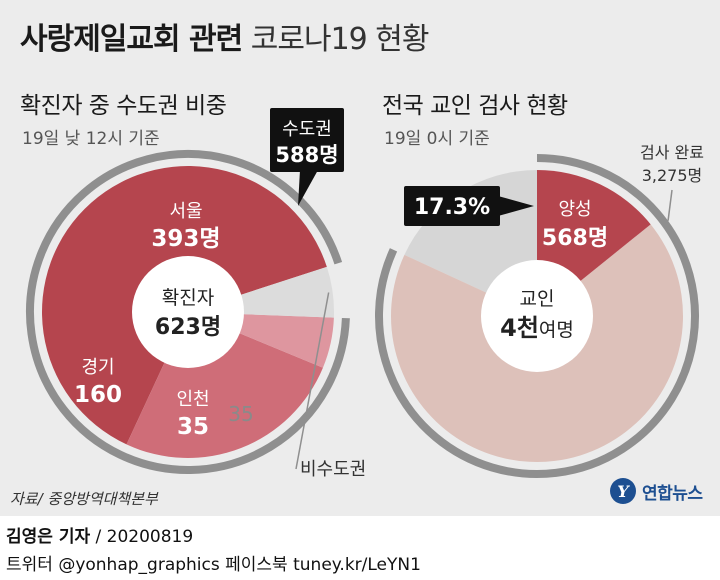 The height and width of the screenshot is (580, 720). What do you see at coordinates (556, 330) in the screenshot?
I see `right-center-unit: 여명` at bounding box center [556, 330].